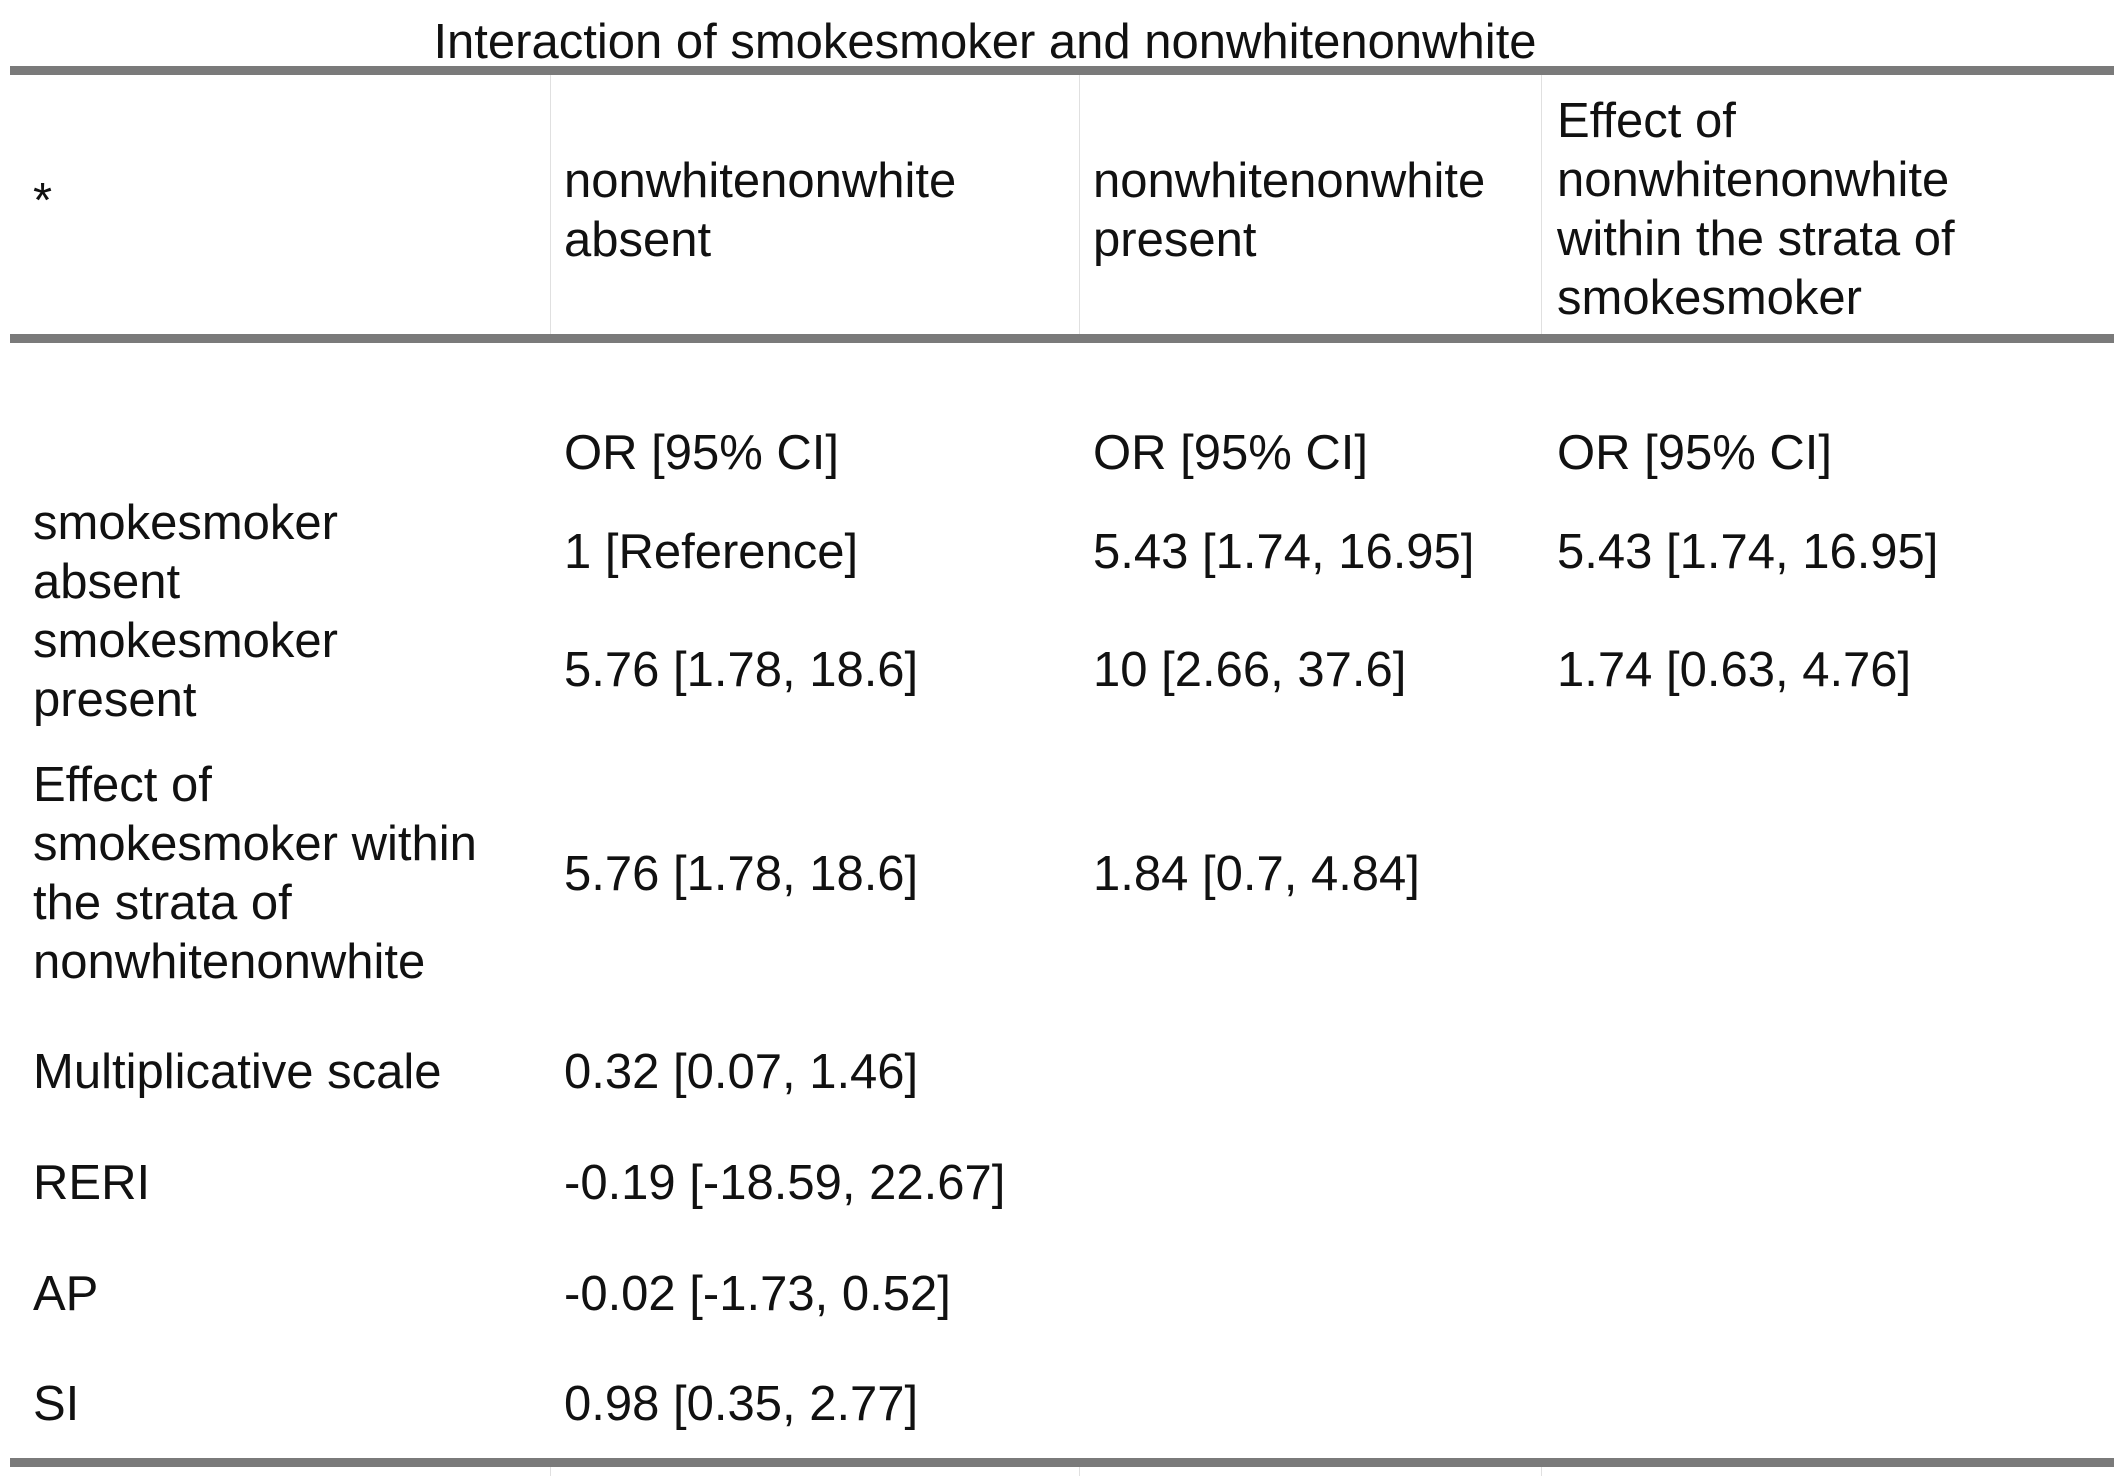  What do you see at coordinates (229, 962) in the screenshot?
I see `row-label-line: nonwhitenonwhite` at bounding box center [229, 962].